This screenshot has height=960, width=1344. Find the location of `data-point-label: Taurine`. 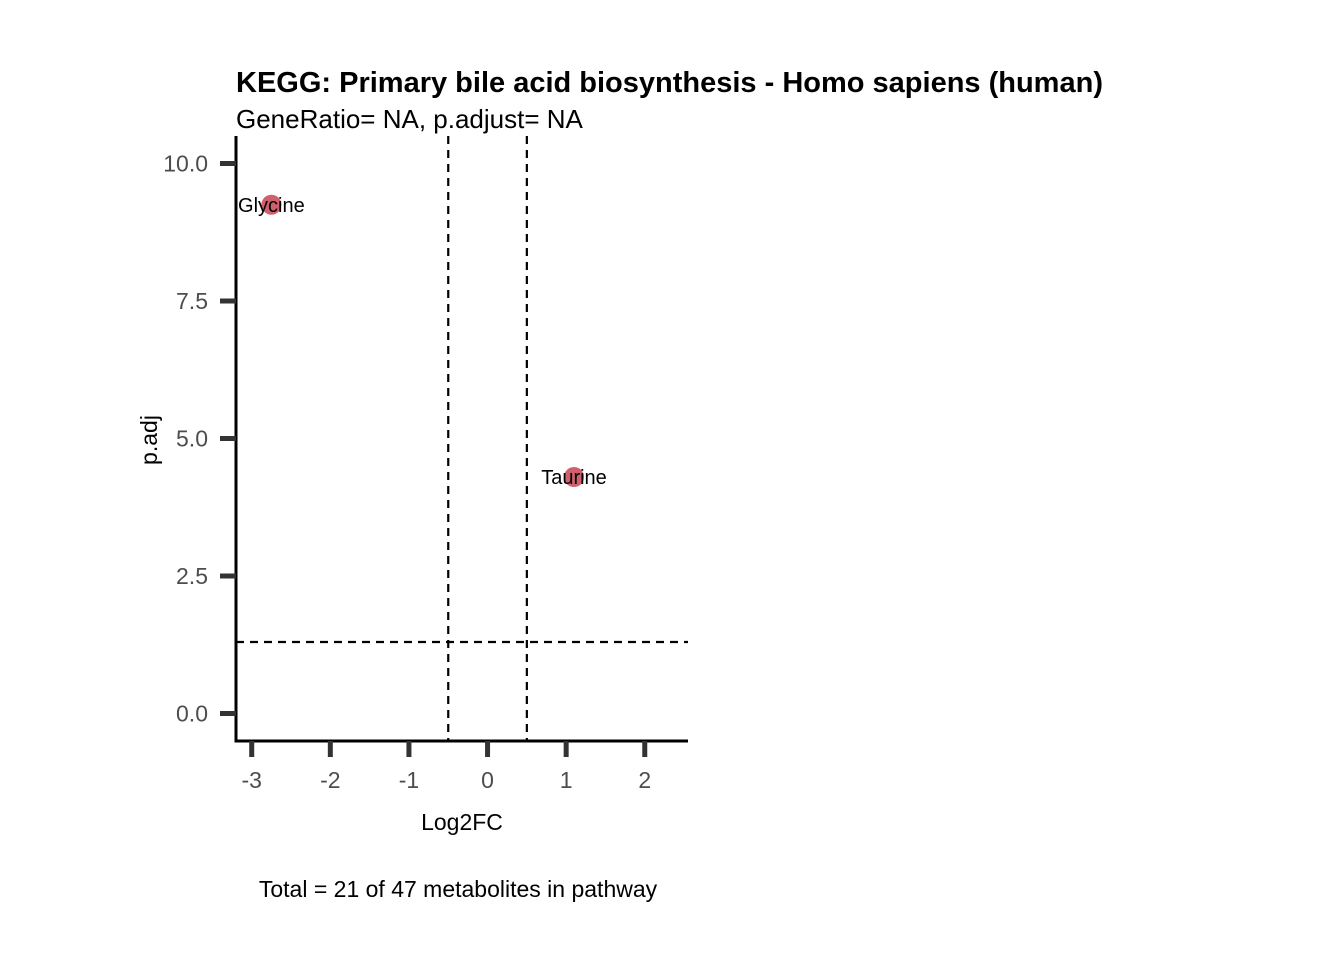

data-point-label: Taurine is located at coordinates (574, 478).